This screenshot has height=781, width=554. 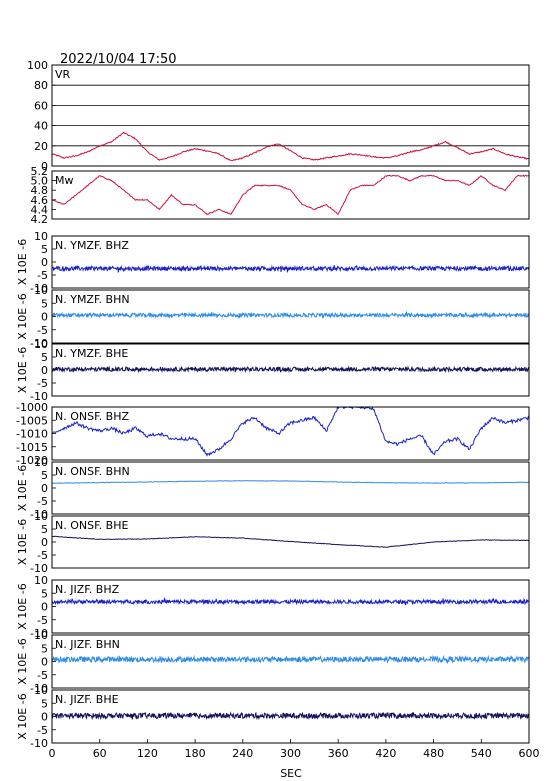 What do you see at coordinates (385, 753) in the screenshot?
I see `x-tick-label: 420` at bounding box center [385, 753].